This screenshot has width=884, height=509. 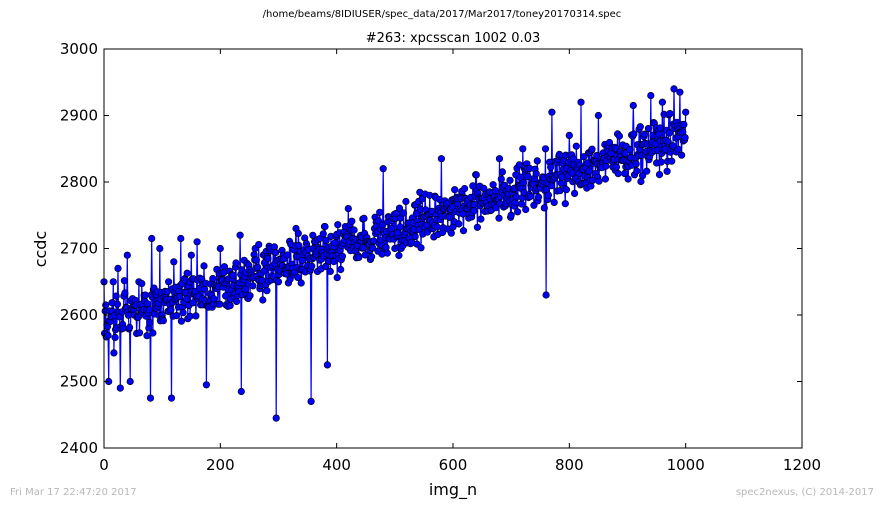 What do you see at coordinates (79, 382) in the screenshot?
I see `y-tick-label: 2500` at bounding box center [79, 382].